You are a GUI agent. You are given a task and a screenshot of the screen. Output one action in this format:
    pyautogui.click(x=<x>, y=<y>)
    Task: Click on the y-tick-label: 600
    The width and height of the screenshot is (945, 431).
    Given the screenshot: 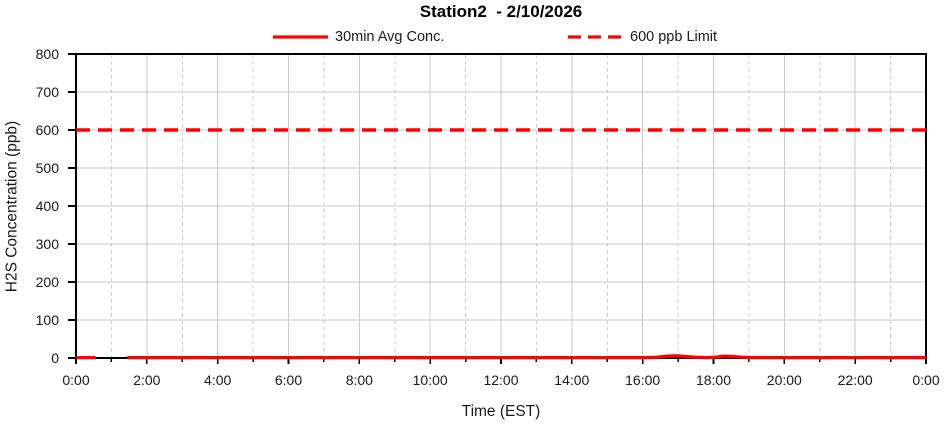 What is the action you would take?
    pyautogui.click(x=48, y=130)
    